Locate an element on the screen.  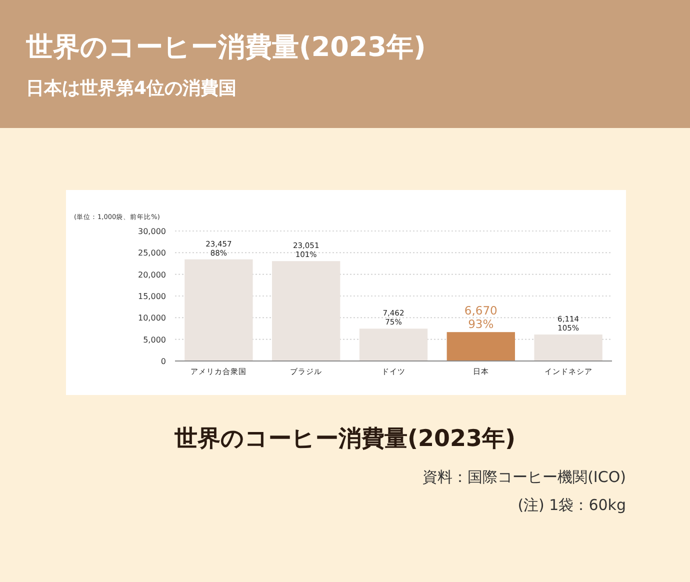
text: (注) 1袋：60kg is located at coordinates (572, 505).